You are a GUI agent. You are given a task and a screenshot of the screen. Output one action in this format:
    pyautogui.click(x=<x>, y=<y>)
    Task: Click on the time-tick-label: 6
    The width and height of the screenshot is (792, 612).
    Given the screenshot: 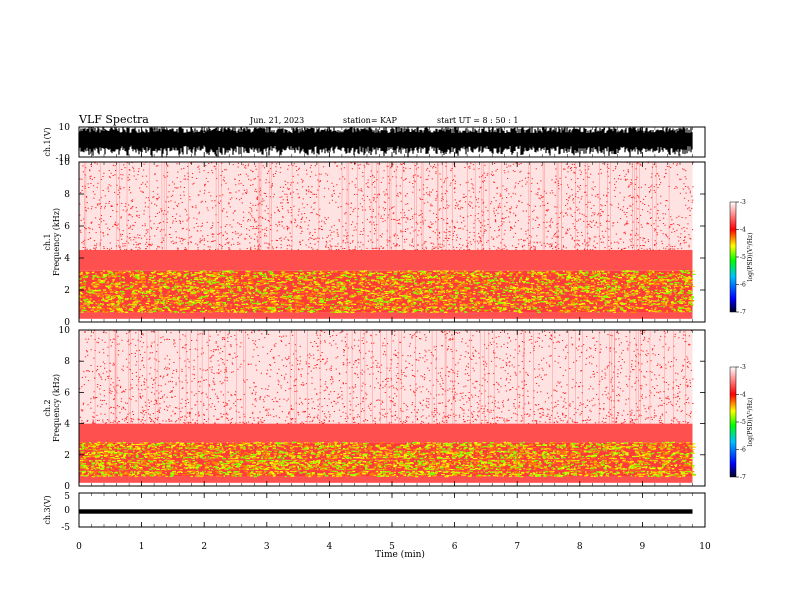 What is the action you would take?
    pyautogui.click(x=455, y=547)
    